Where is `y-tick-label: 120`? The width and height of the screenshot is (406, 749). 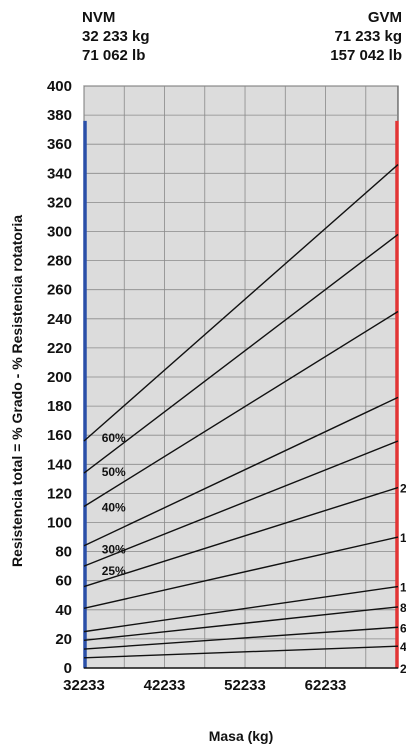 y-tick-label: 120 is located at coordinates (59, 493).